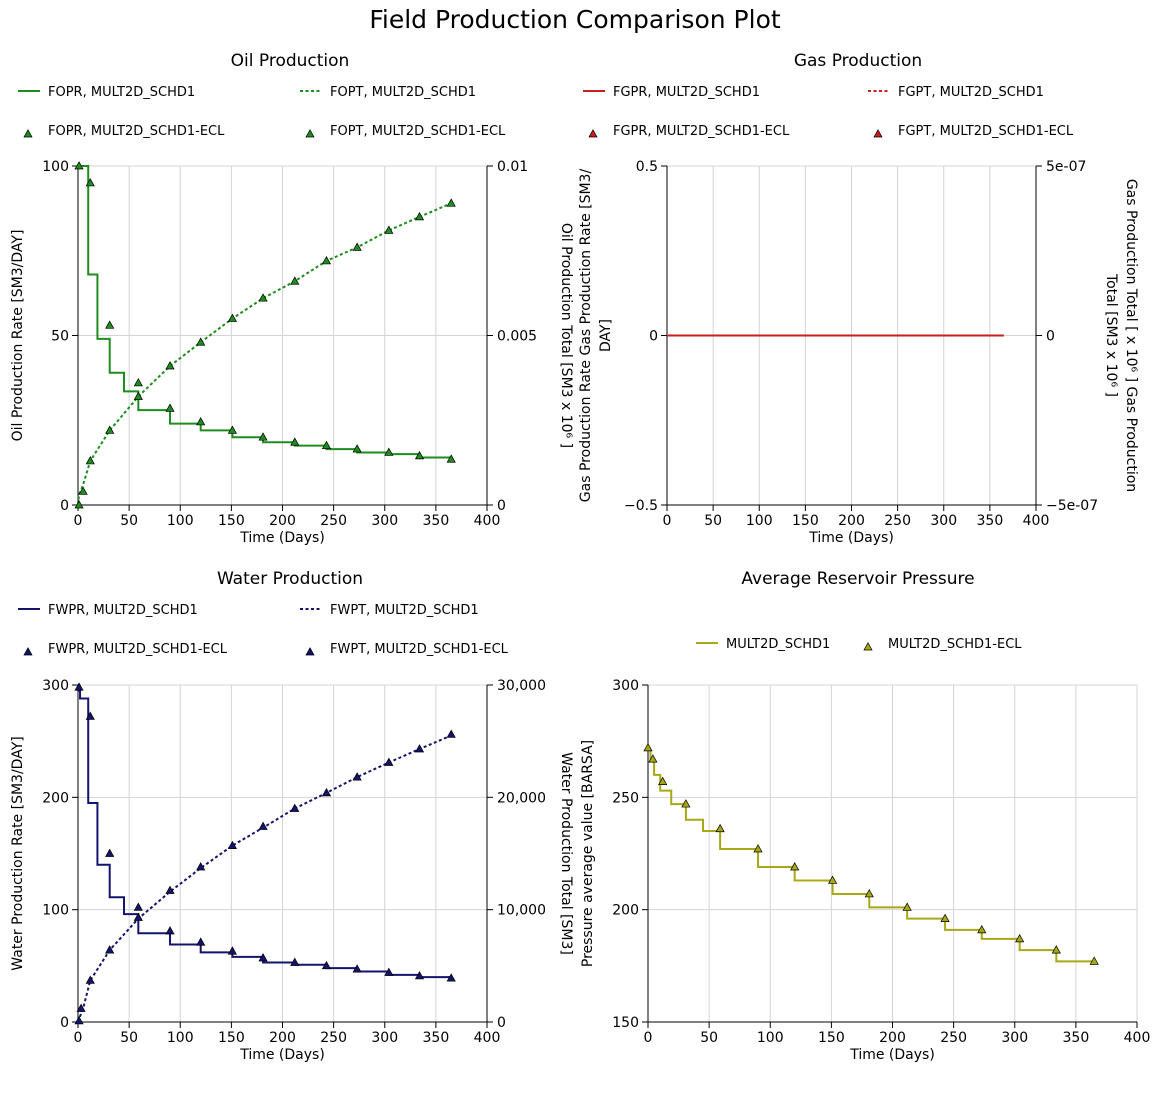  I want to click on gas-y-tick-label: −0.5, so click(641, 506).